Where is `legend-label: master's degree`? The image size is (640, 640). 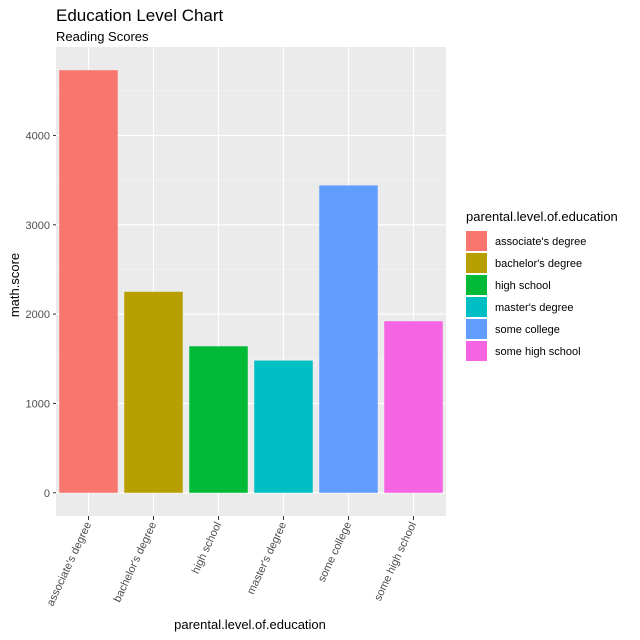
legend-label: master's degree is located at coordinates (534, 308).